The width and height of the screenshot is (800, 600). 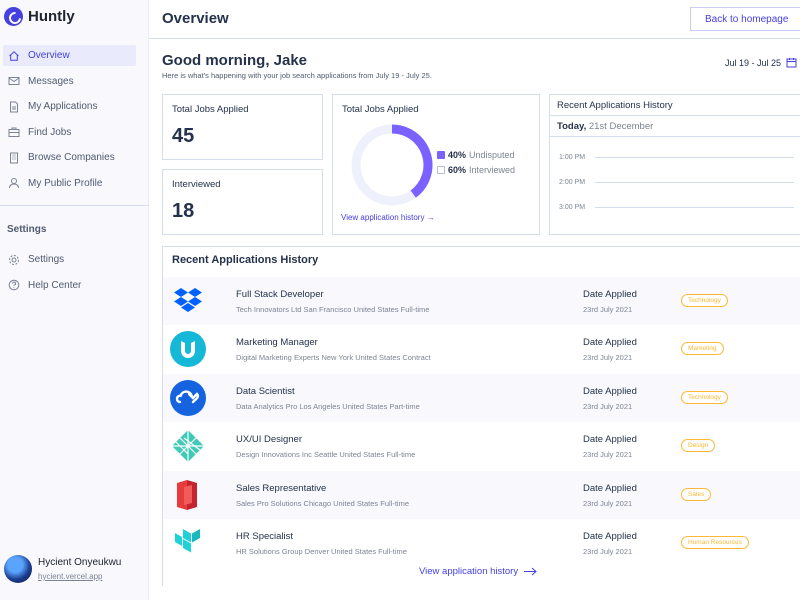 What do you see at coordinates (676, 182) in the screenshot?
I see `time-slot: 2:00 PM` at bounding box center [676, 182].